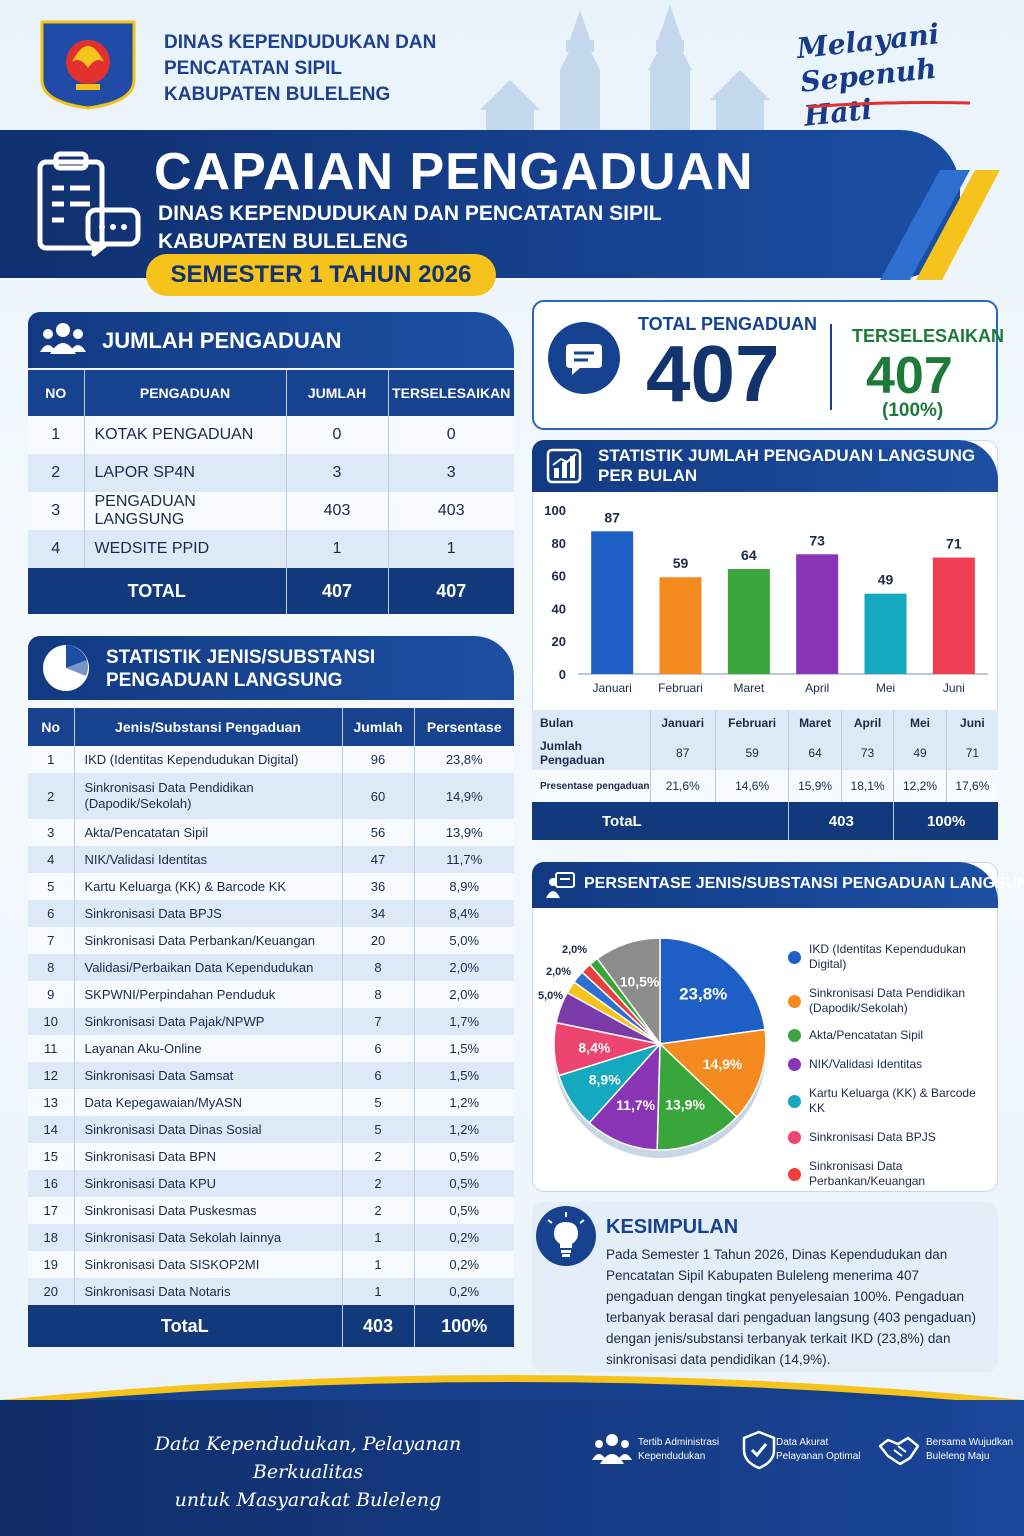 This screenshot has width=1024, height=1536. What do you see at coordinates (909, 376) in the screenshot?
I see `done-value: 407` at bounding box center [909, 376].